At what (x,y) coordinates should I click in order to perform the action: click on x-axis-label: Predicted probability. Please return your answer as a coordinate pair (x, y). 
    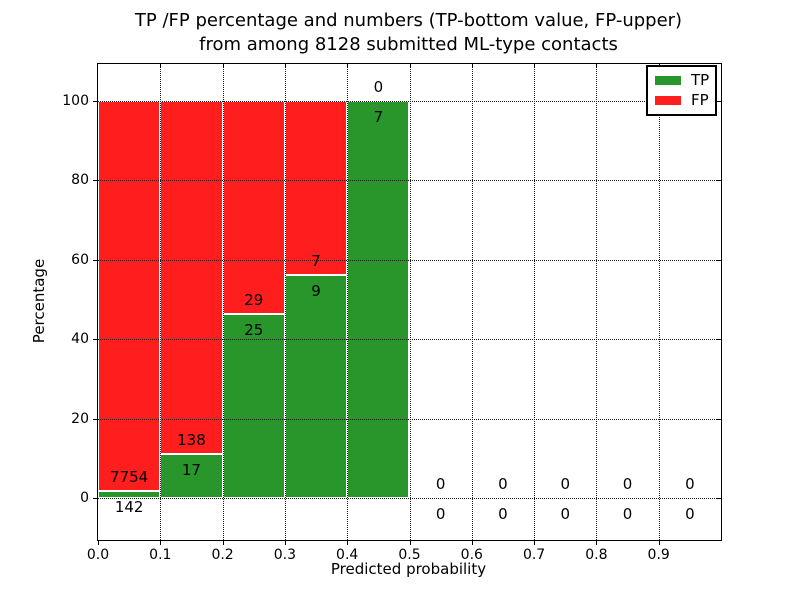
    Looking at the image, I should click on (408, 569).